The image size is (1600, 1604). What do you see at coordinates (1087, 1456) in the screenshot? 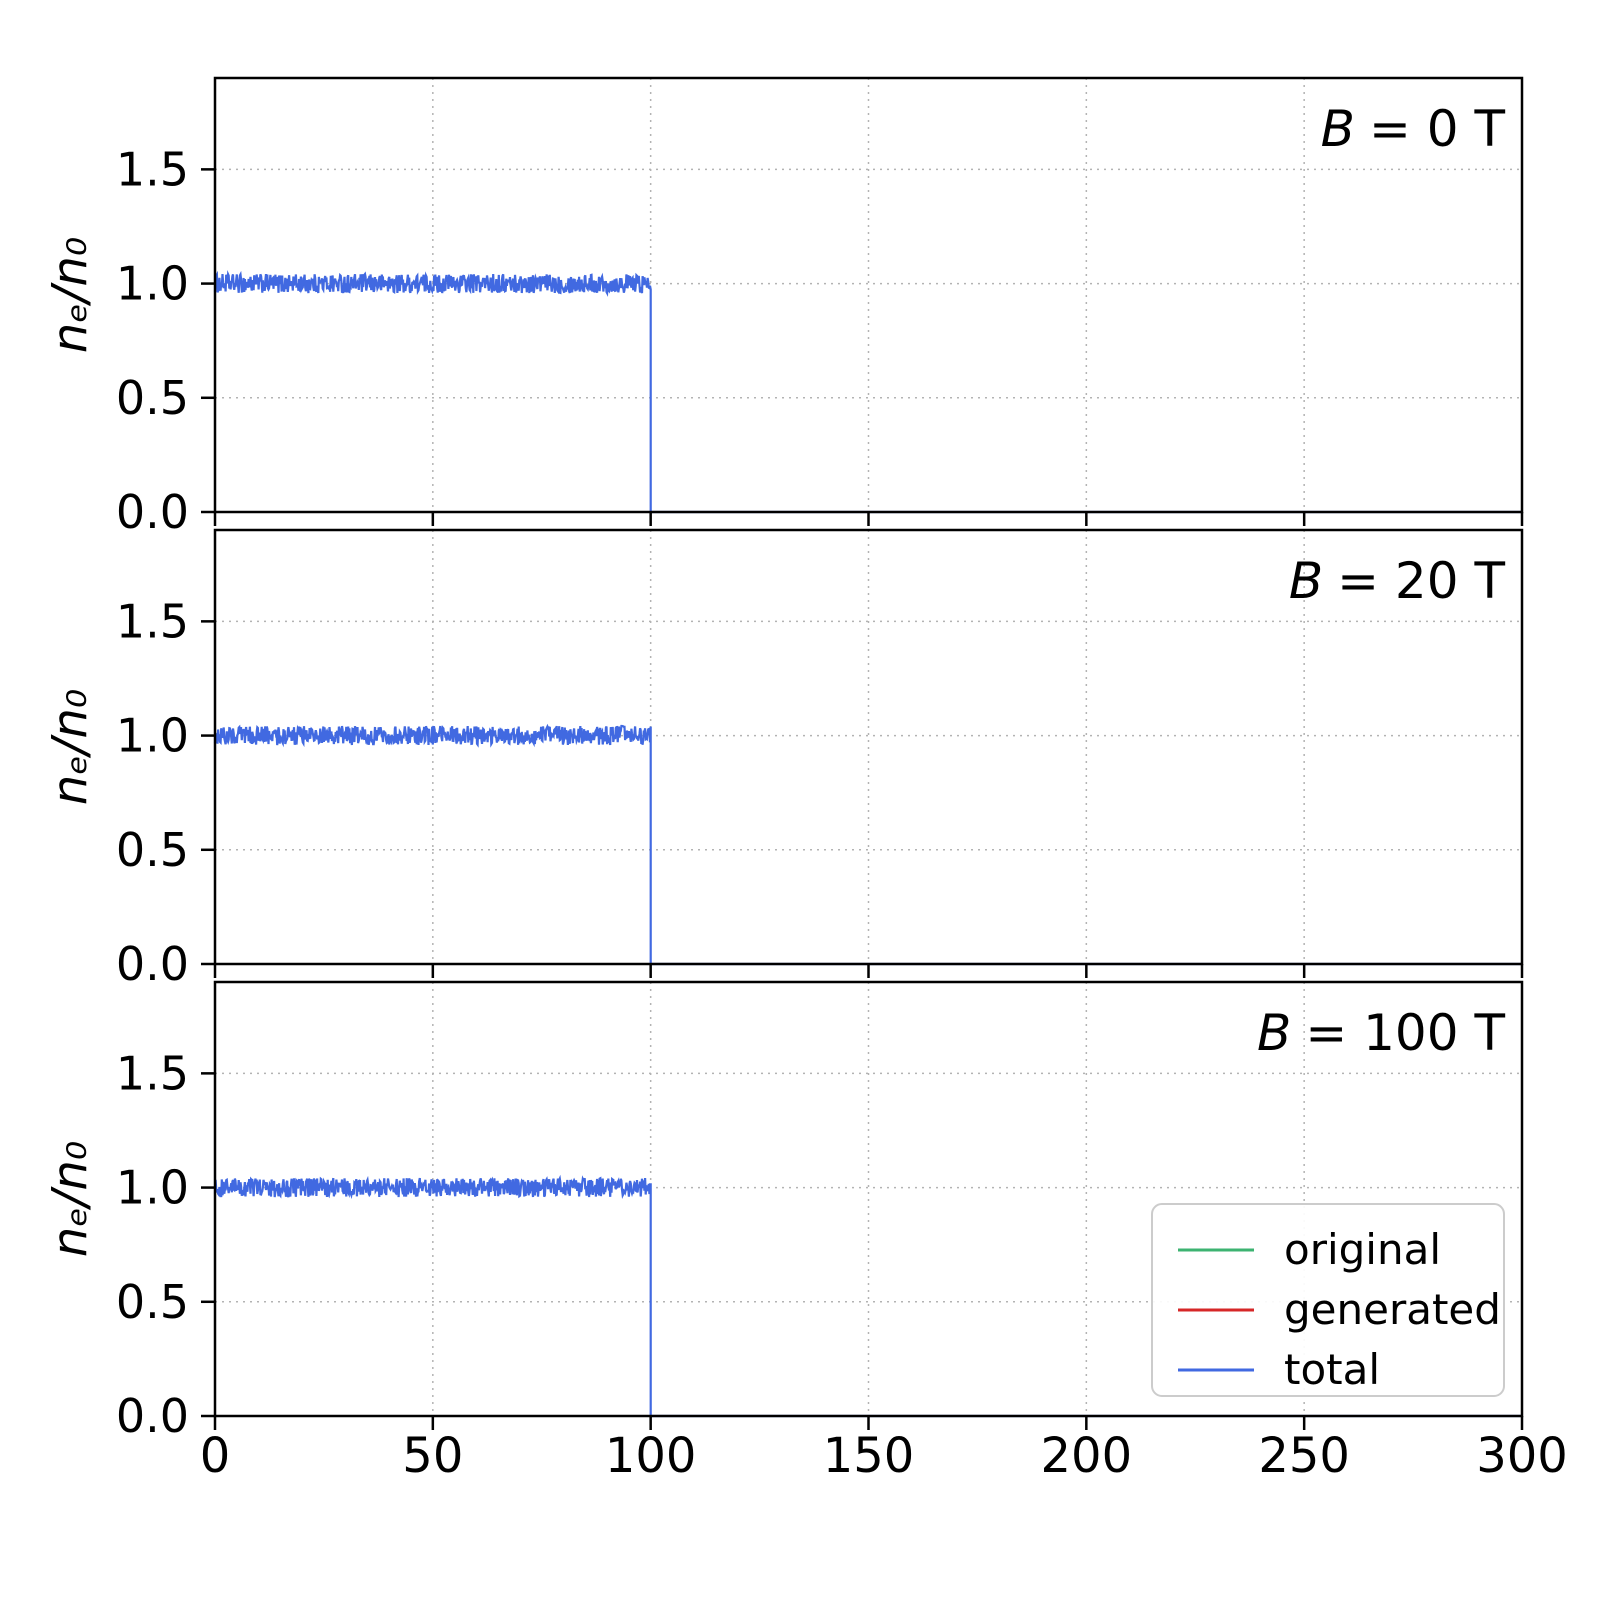
I see `x-tick-label: 200` at bounding box center [1087, 1456].